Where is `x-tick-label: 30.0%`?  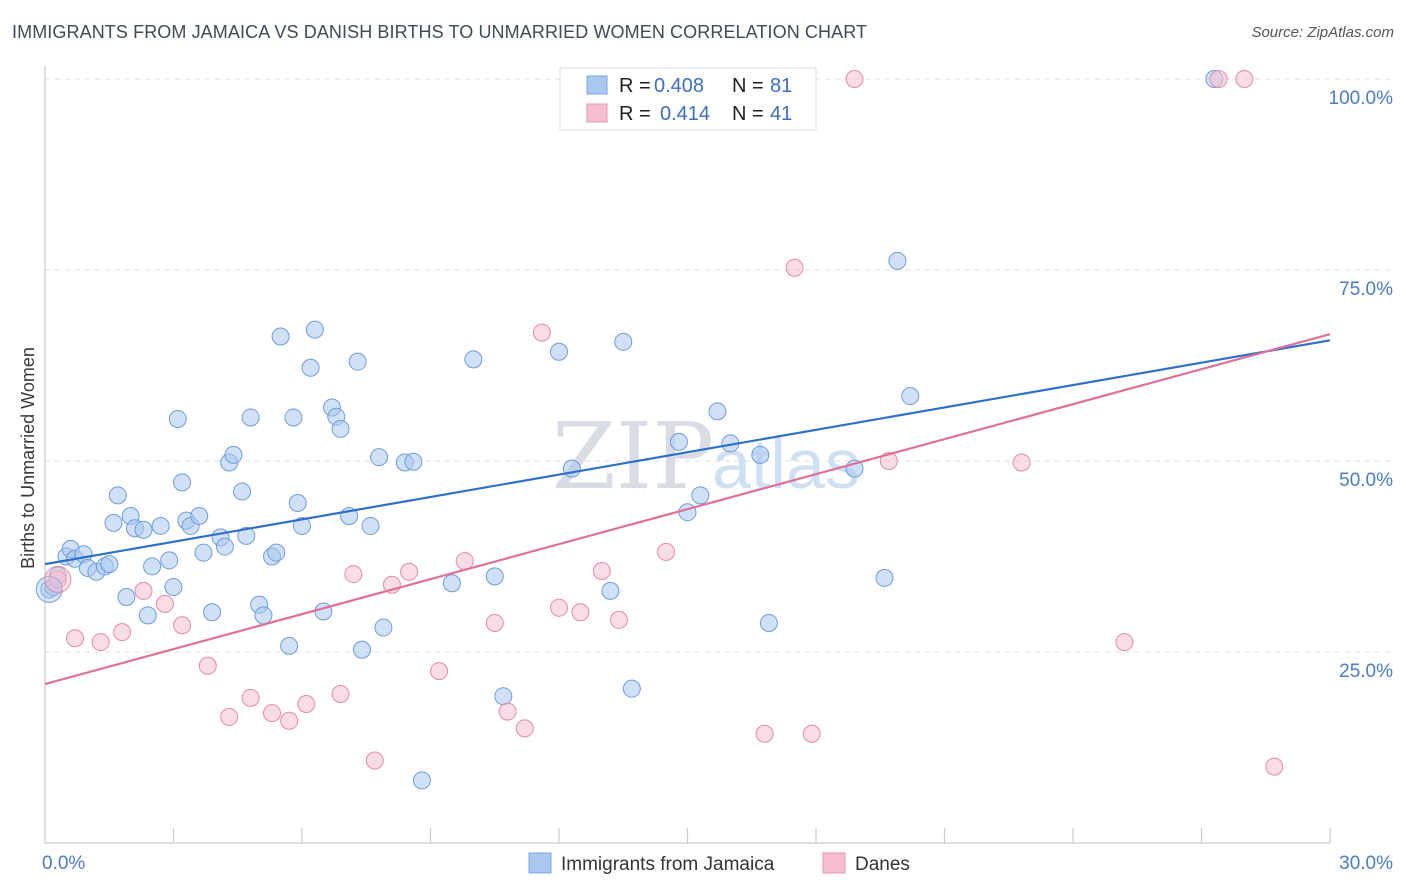
x-tick-label: 30.0% is located at coordinates (1366, 863).